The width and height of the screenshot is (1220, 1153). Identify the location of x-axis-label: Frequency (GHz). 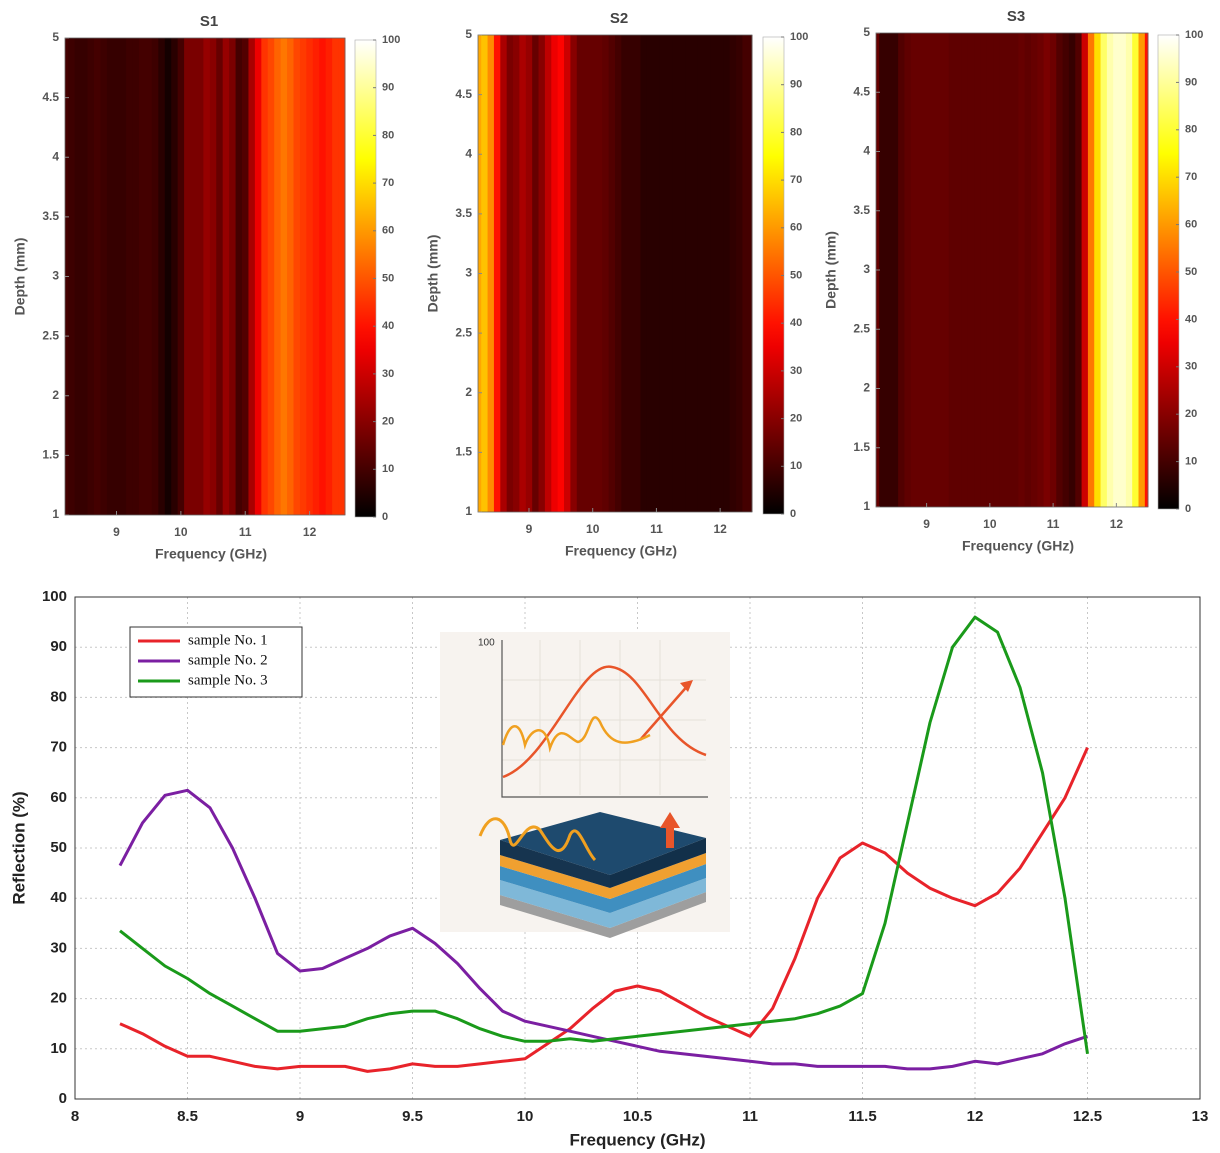
(621, 551).